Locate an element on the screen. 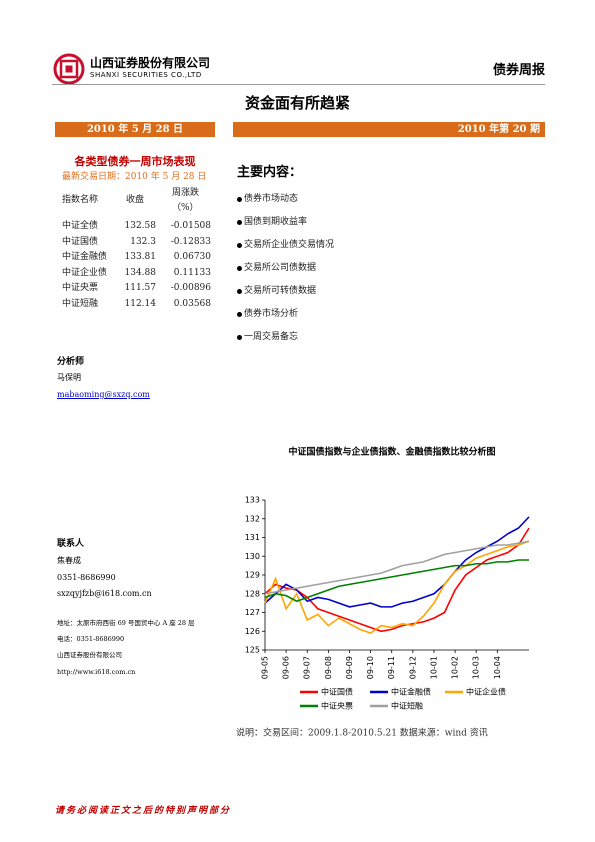  contact-tel: 电话：0351-8686990 is located at coordinates (91, 639).